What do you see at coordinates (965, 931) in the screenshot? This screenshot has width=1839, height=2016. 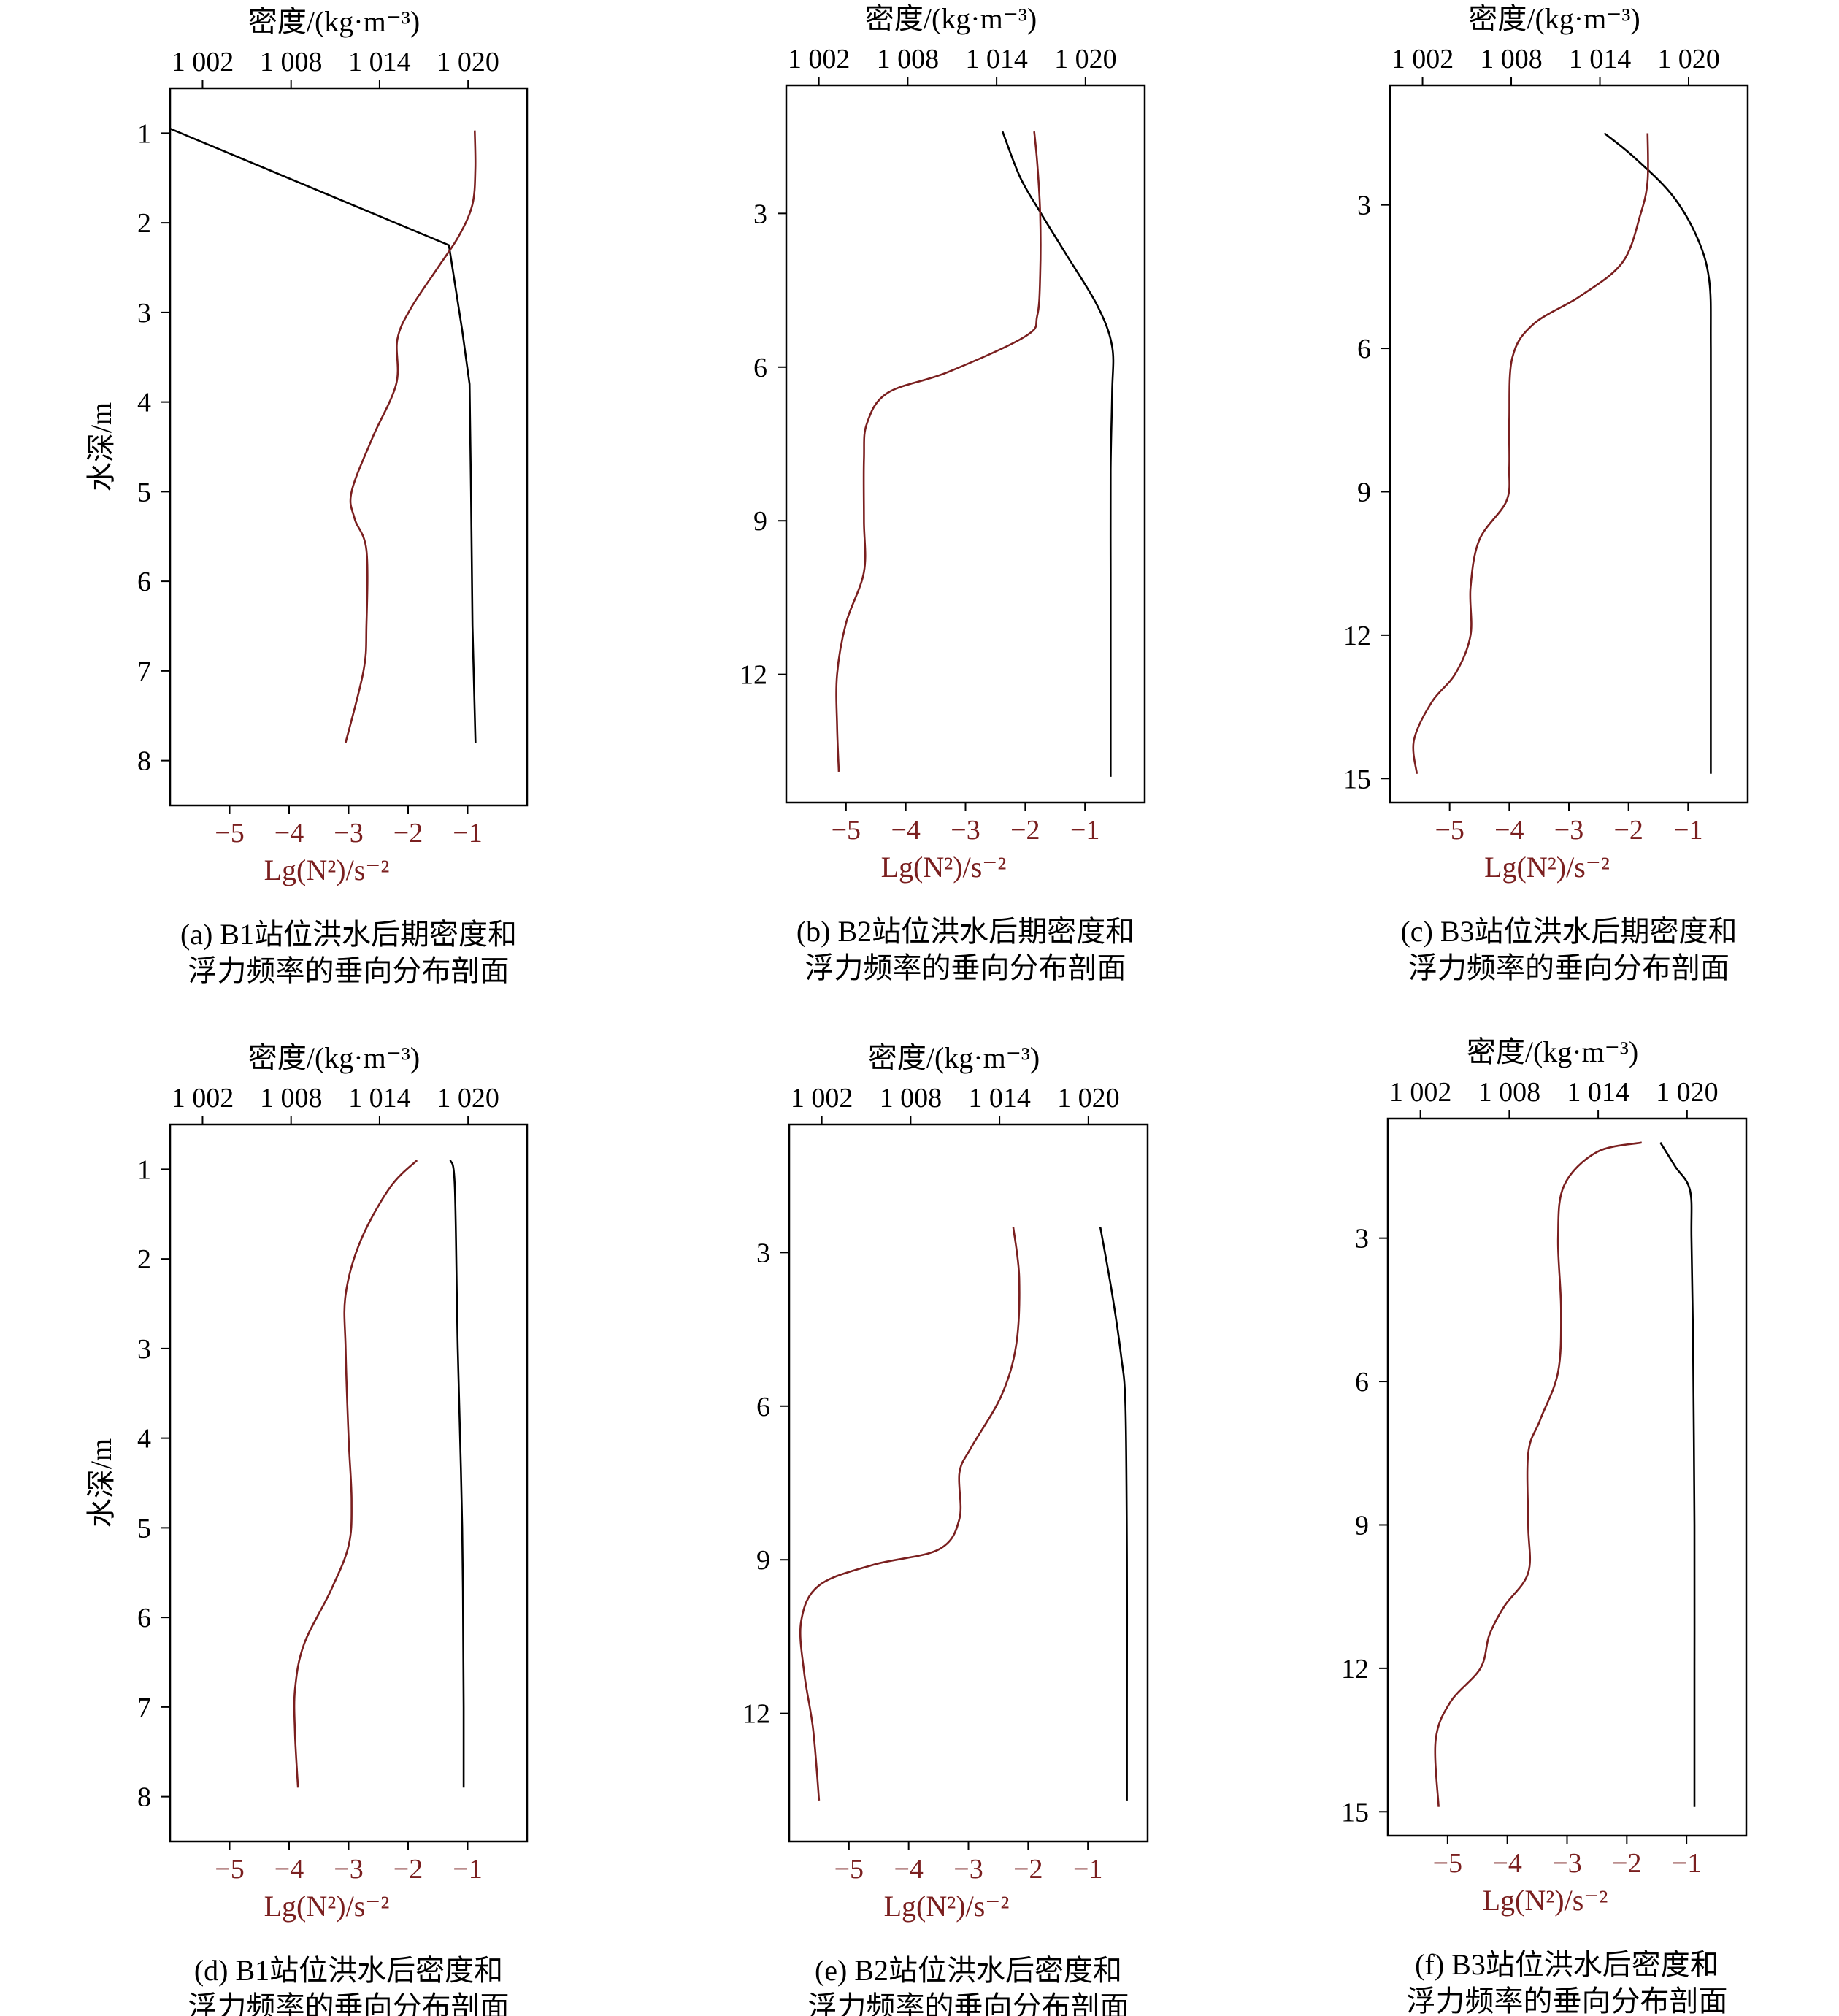 I see `panel-caption-line-1: (b) B2站位洪水后期密度和` at bounding box center [965, 931].